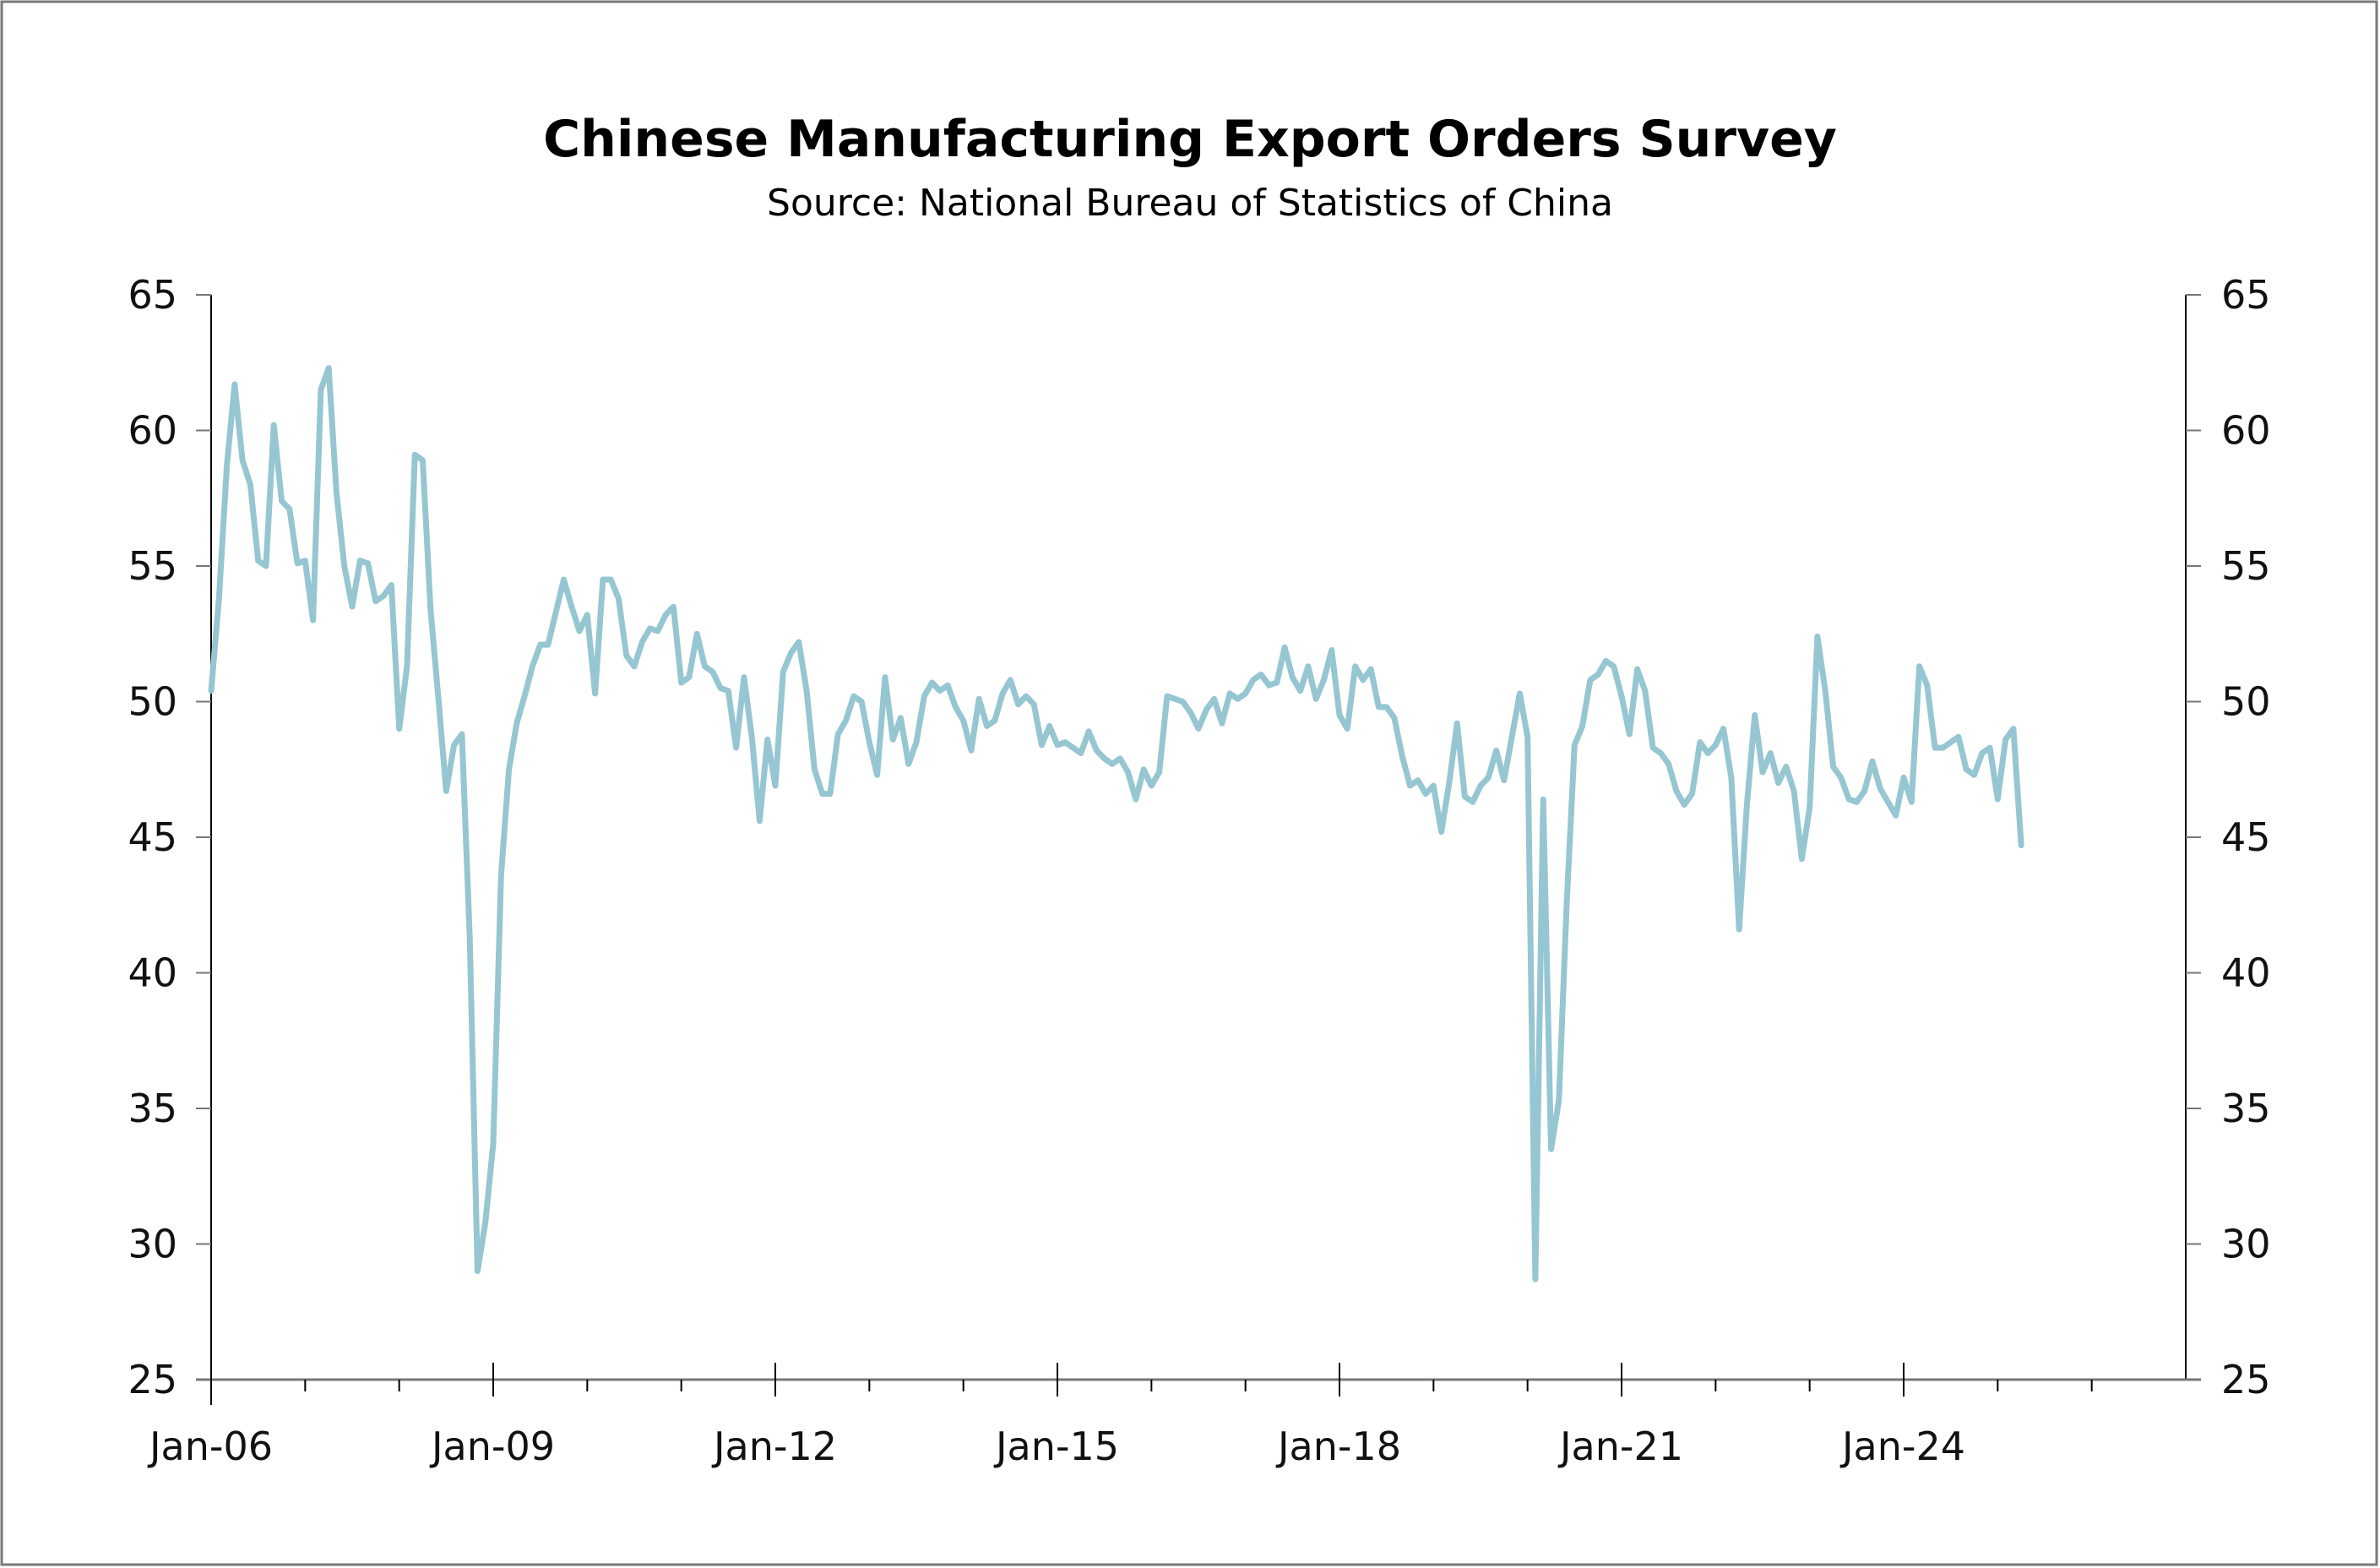 The image size is (2380, 1568). Describe the element at coordinates (1620, 1446) in the screenshot. I see `x-tick-label: Jan-21` at that location.